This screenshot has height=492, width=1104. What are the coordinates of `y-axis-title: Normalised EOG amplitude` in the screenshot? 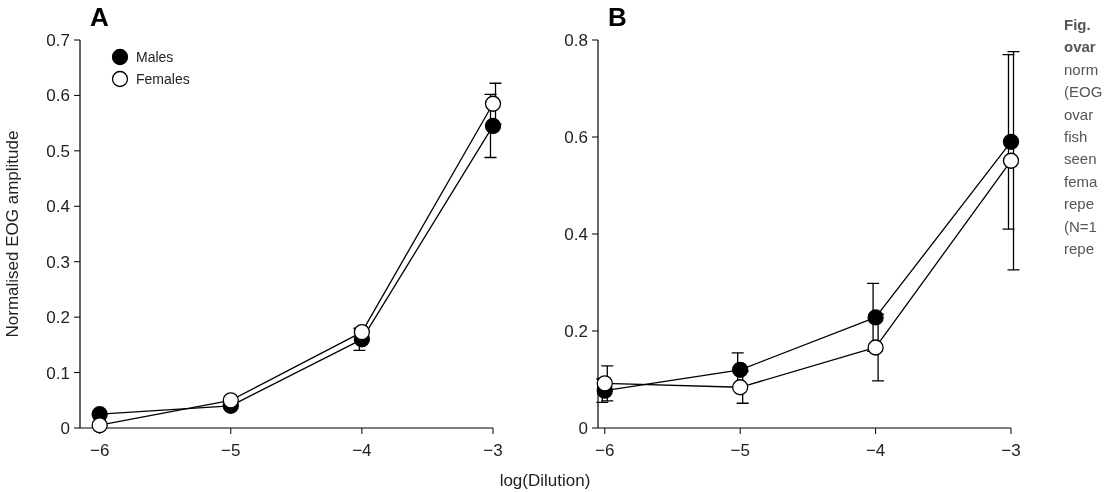 It's located at (12, 234).